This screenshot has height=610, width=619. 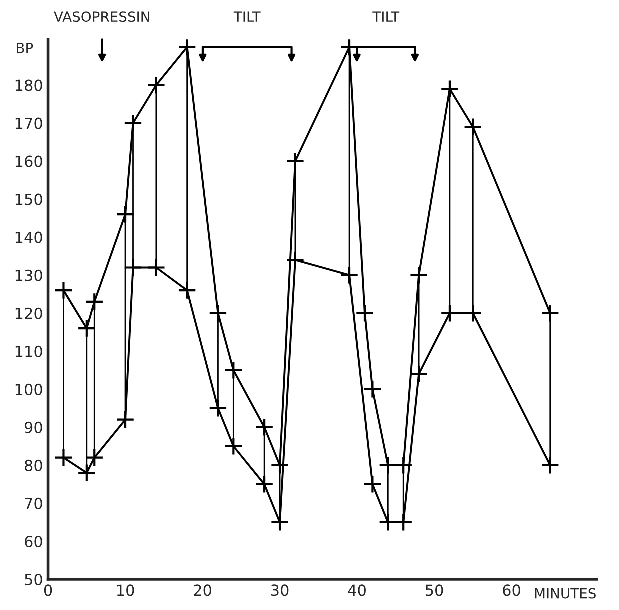 I want to click on x-tick-label: 20, so click(x=203, y=590).